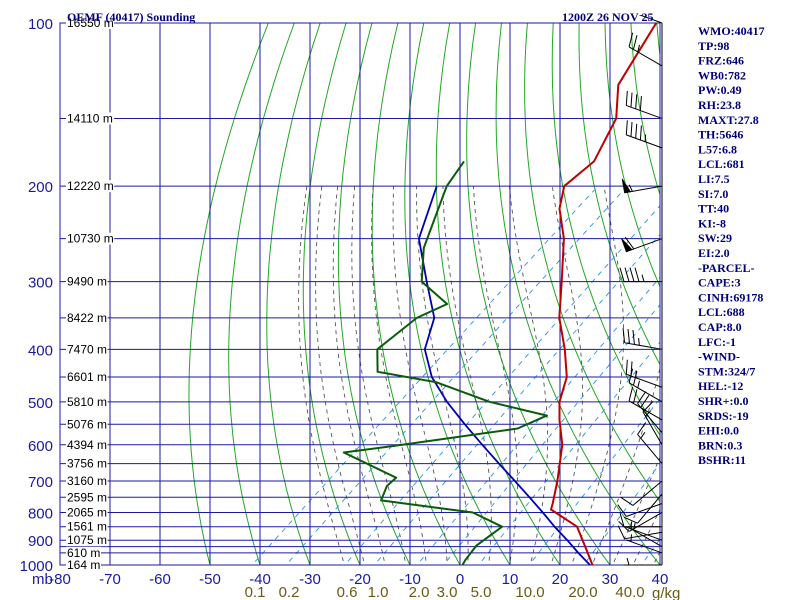 This screenshot has height=600, width=800. I want to click on index-value: -PARCEL-, so click(726, 268).